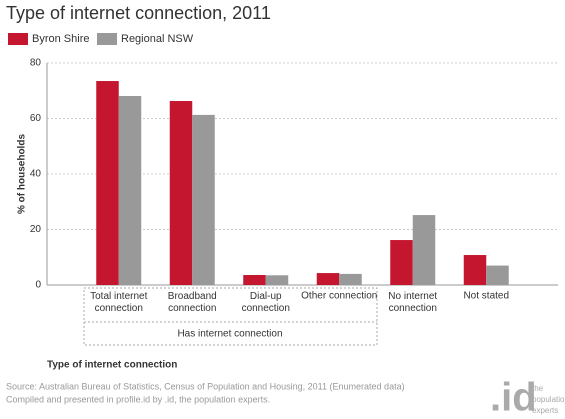  I want to click on x-tick-label: Not stated, so click(486, 296).